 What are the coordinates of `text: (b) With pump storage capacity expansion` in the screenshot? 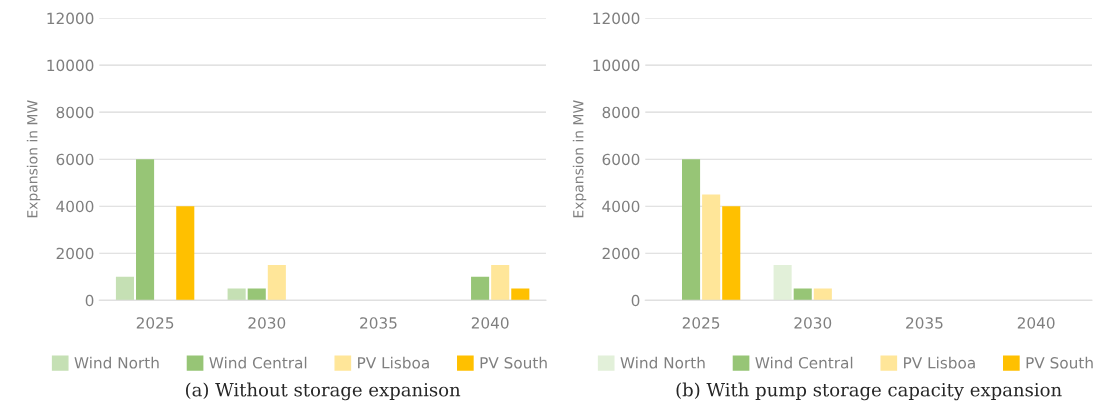 It's located at (869, 391).